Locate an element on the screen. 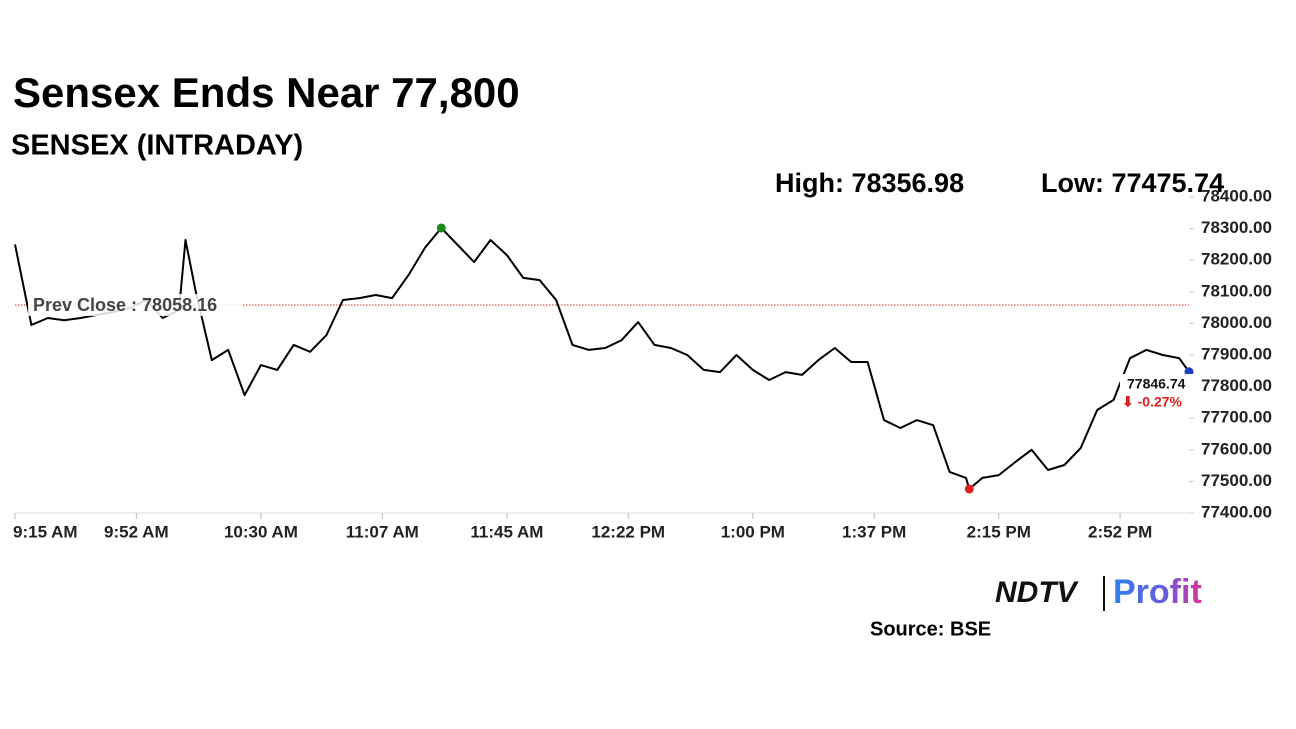 The image size is (1296, 729). y-tick-label: 78300.00 is located at coordinates (1236, 227).